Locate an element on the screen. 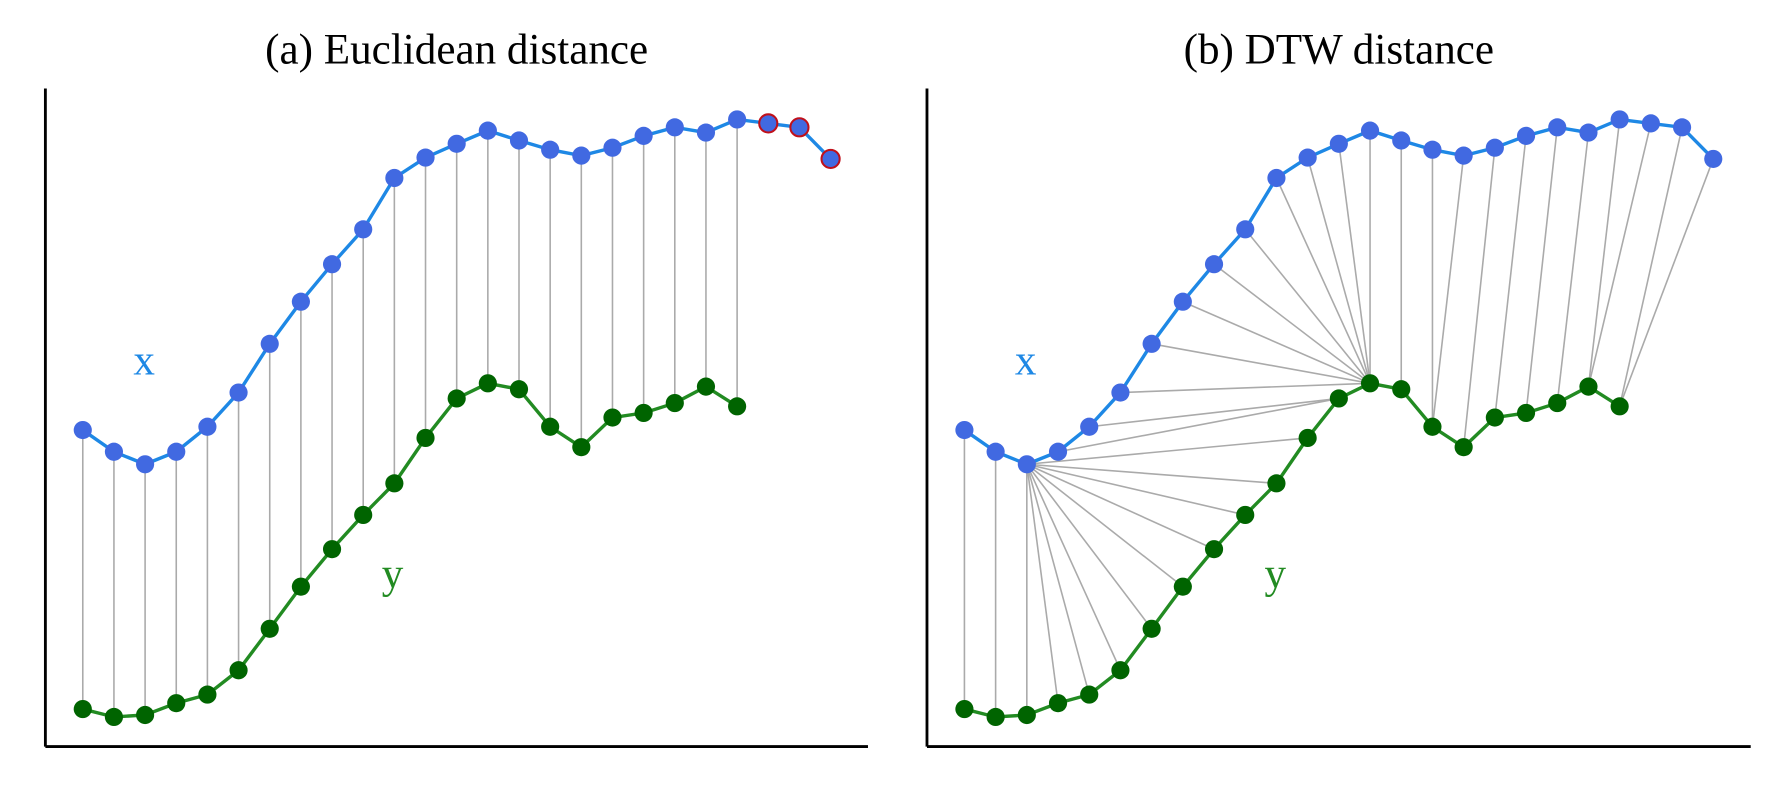 This screenshot has height=788, width=1770. panel-title: (a) Euclidean distance is located at coordinates (456, 50).